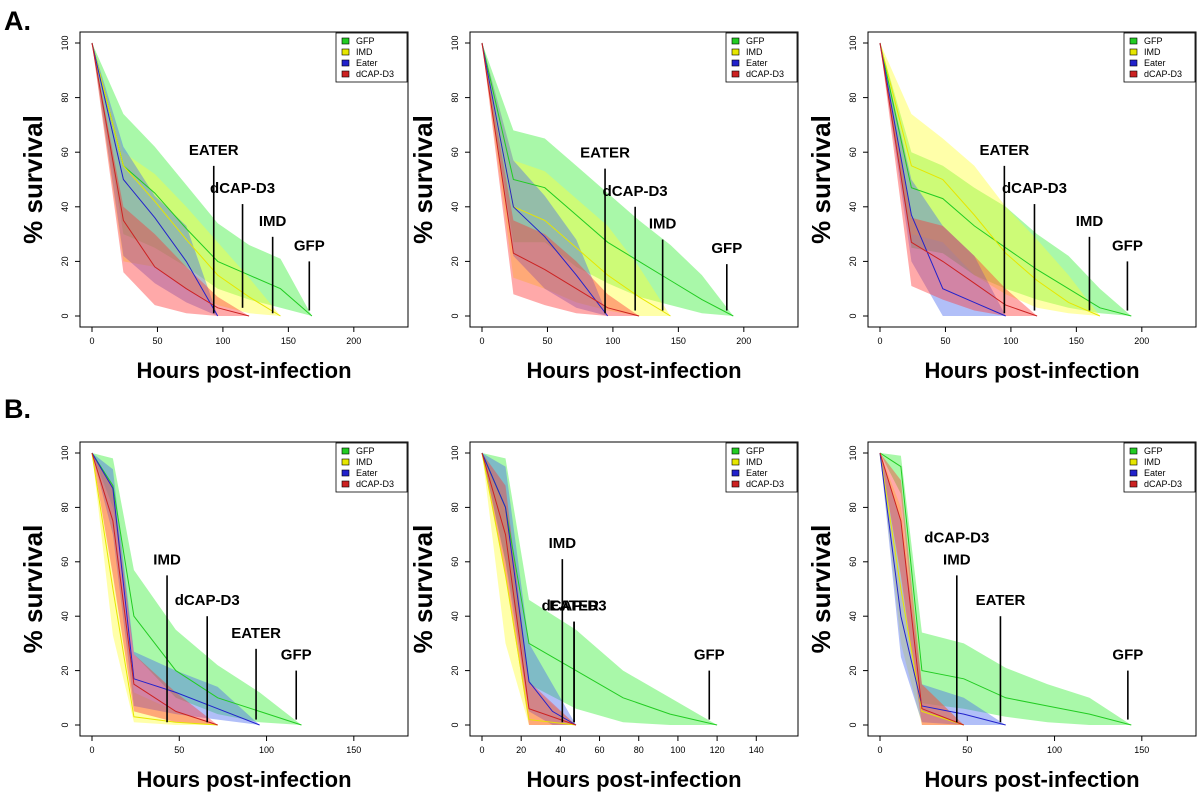  What do you see at coordinates (560, 750) in the screenshot?
I see `x-tick-label: 40` at bounding box center [560, 750].